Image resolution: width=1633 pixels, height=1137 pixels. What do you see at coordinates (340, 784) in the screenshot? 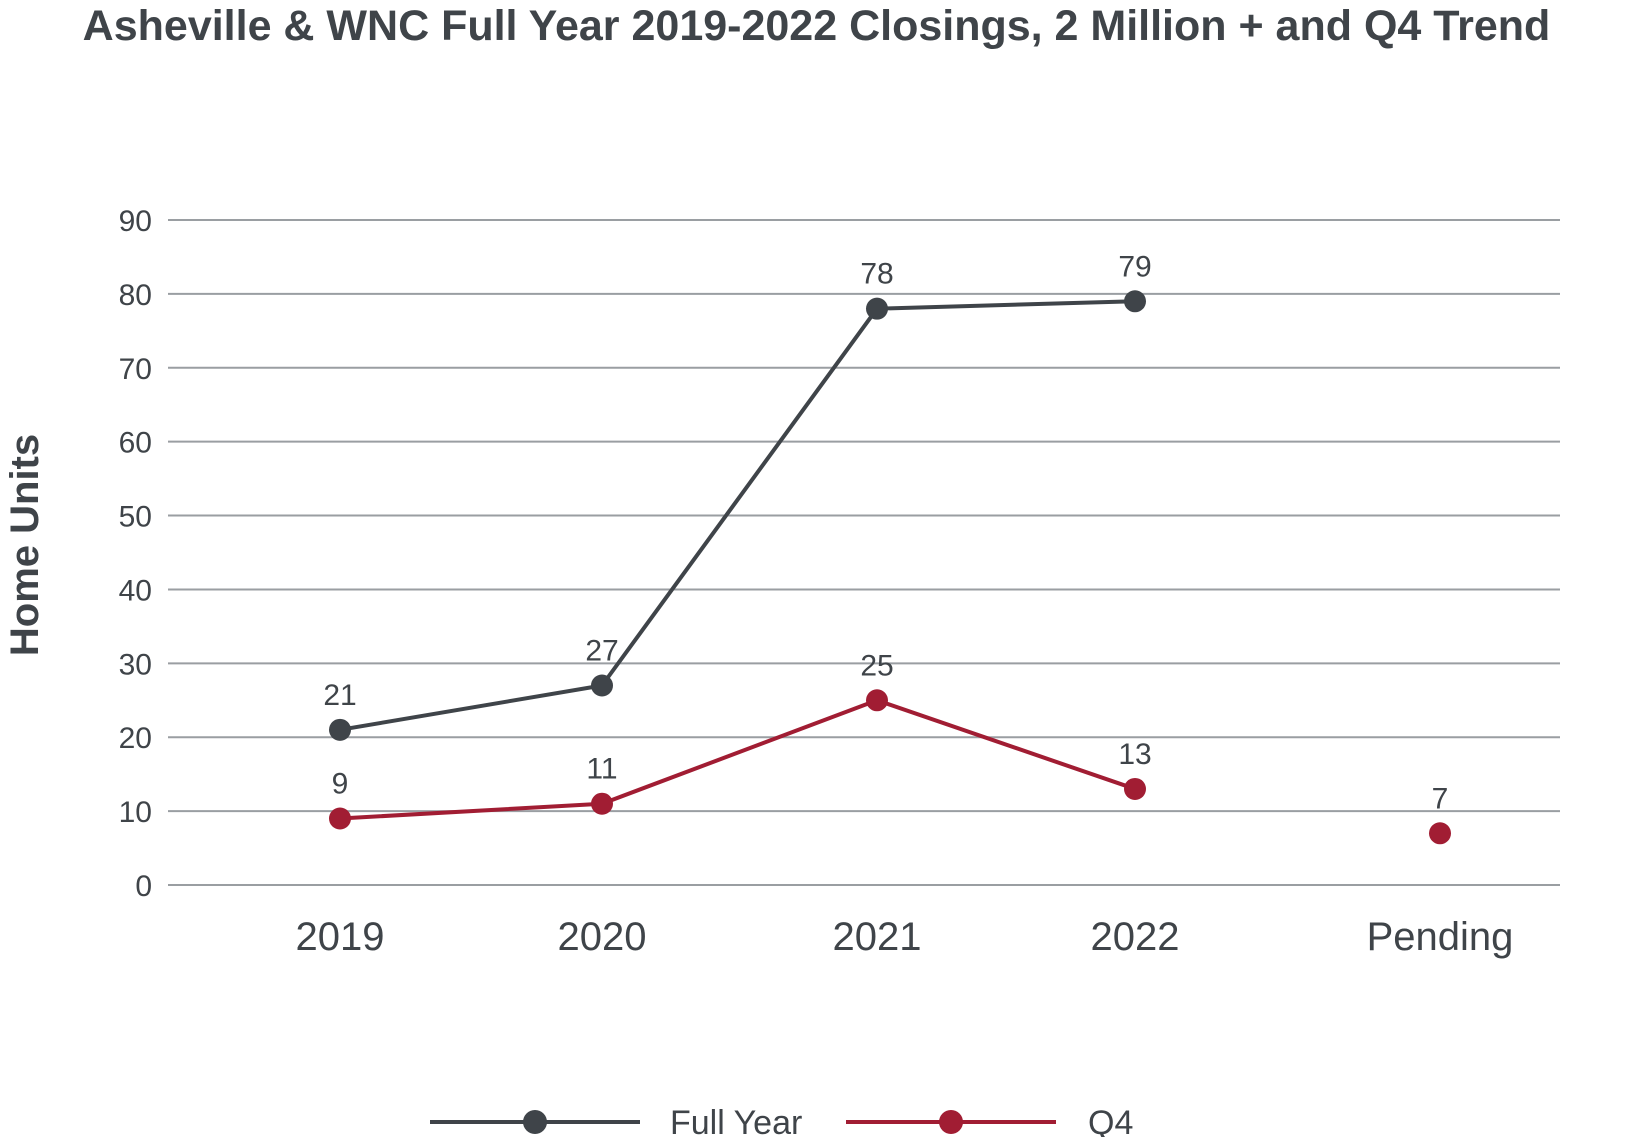
I see `data-label-q4: 9` at bounding box center [340, 784].